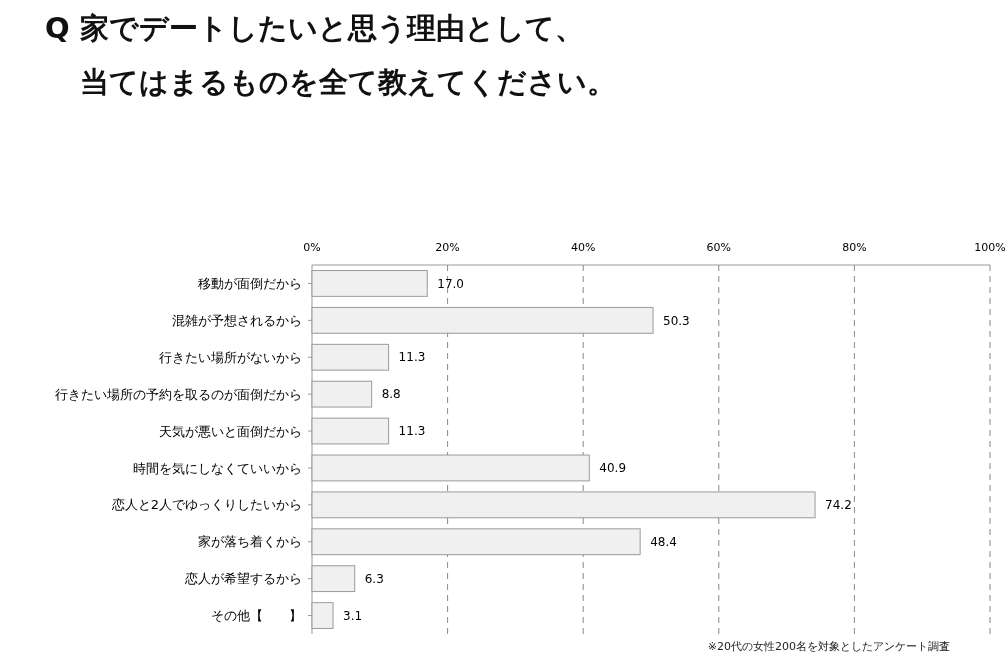 The width and height of the screenshot is (1007, 659). What do you see at coordinates (838, 505) in the screenshot?
I see `data-label: 74.2` at bounding box center [838, 505].